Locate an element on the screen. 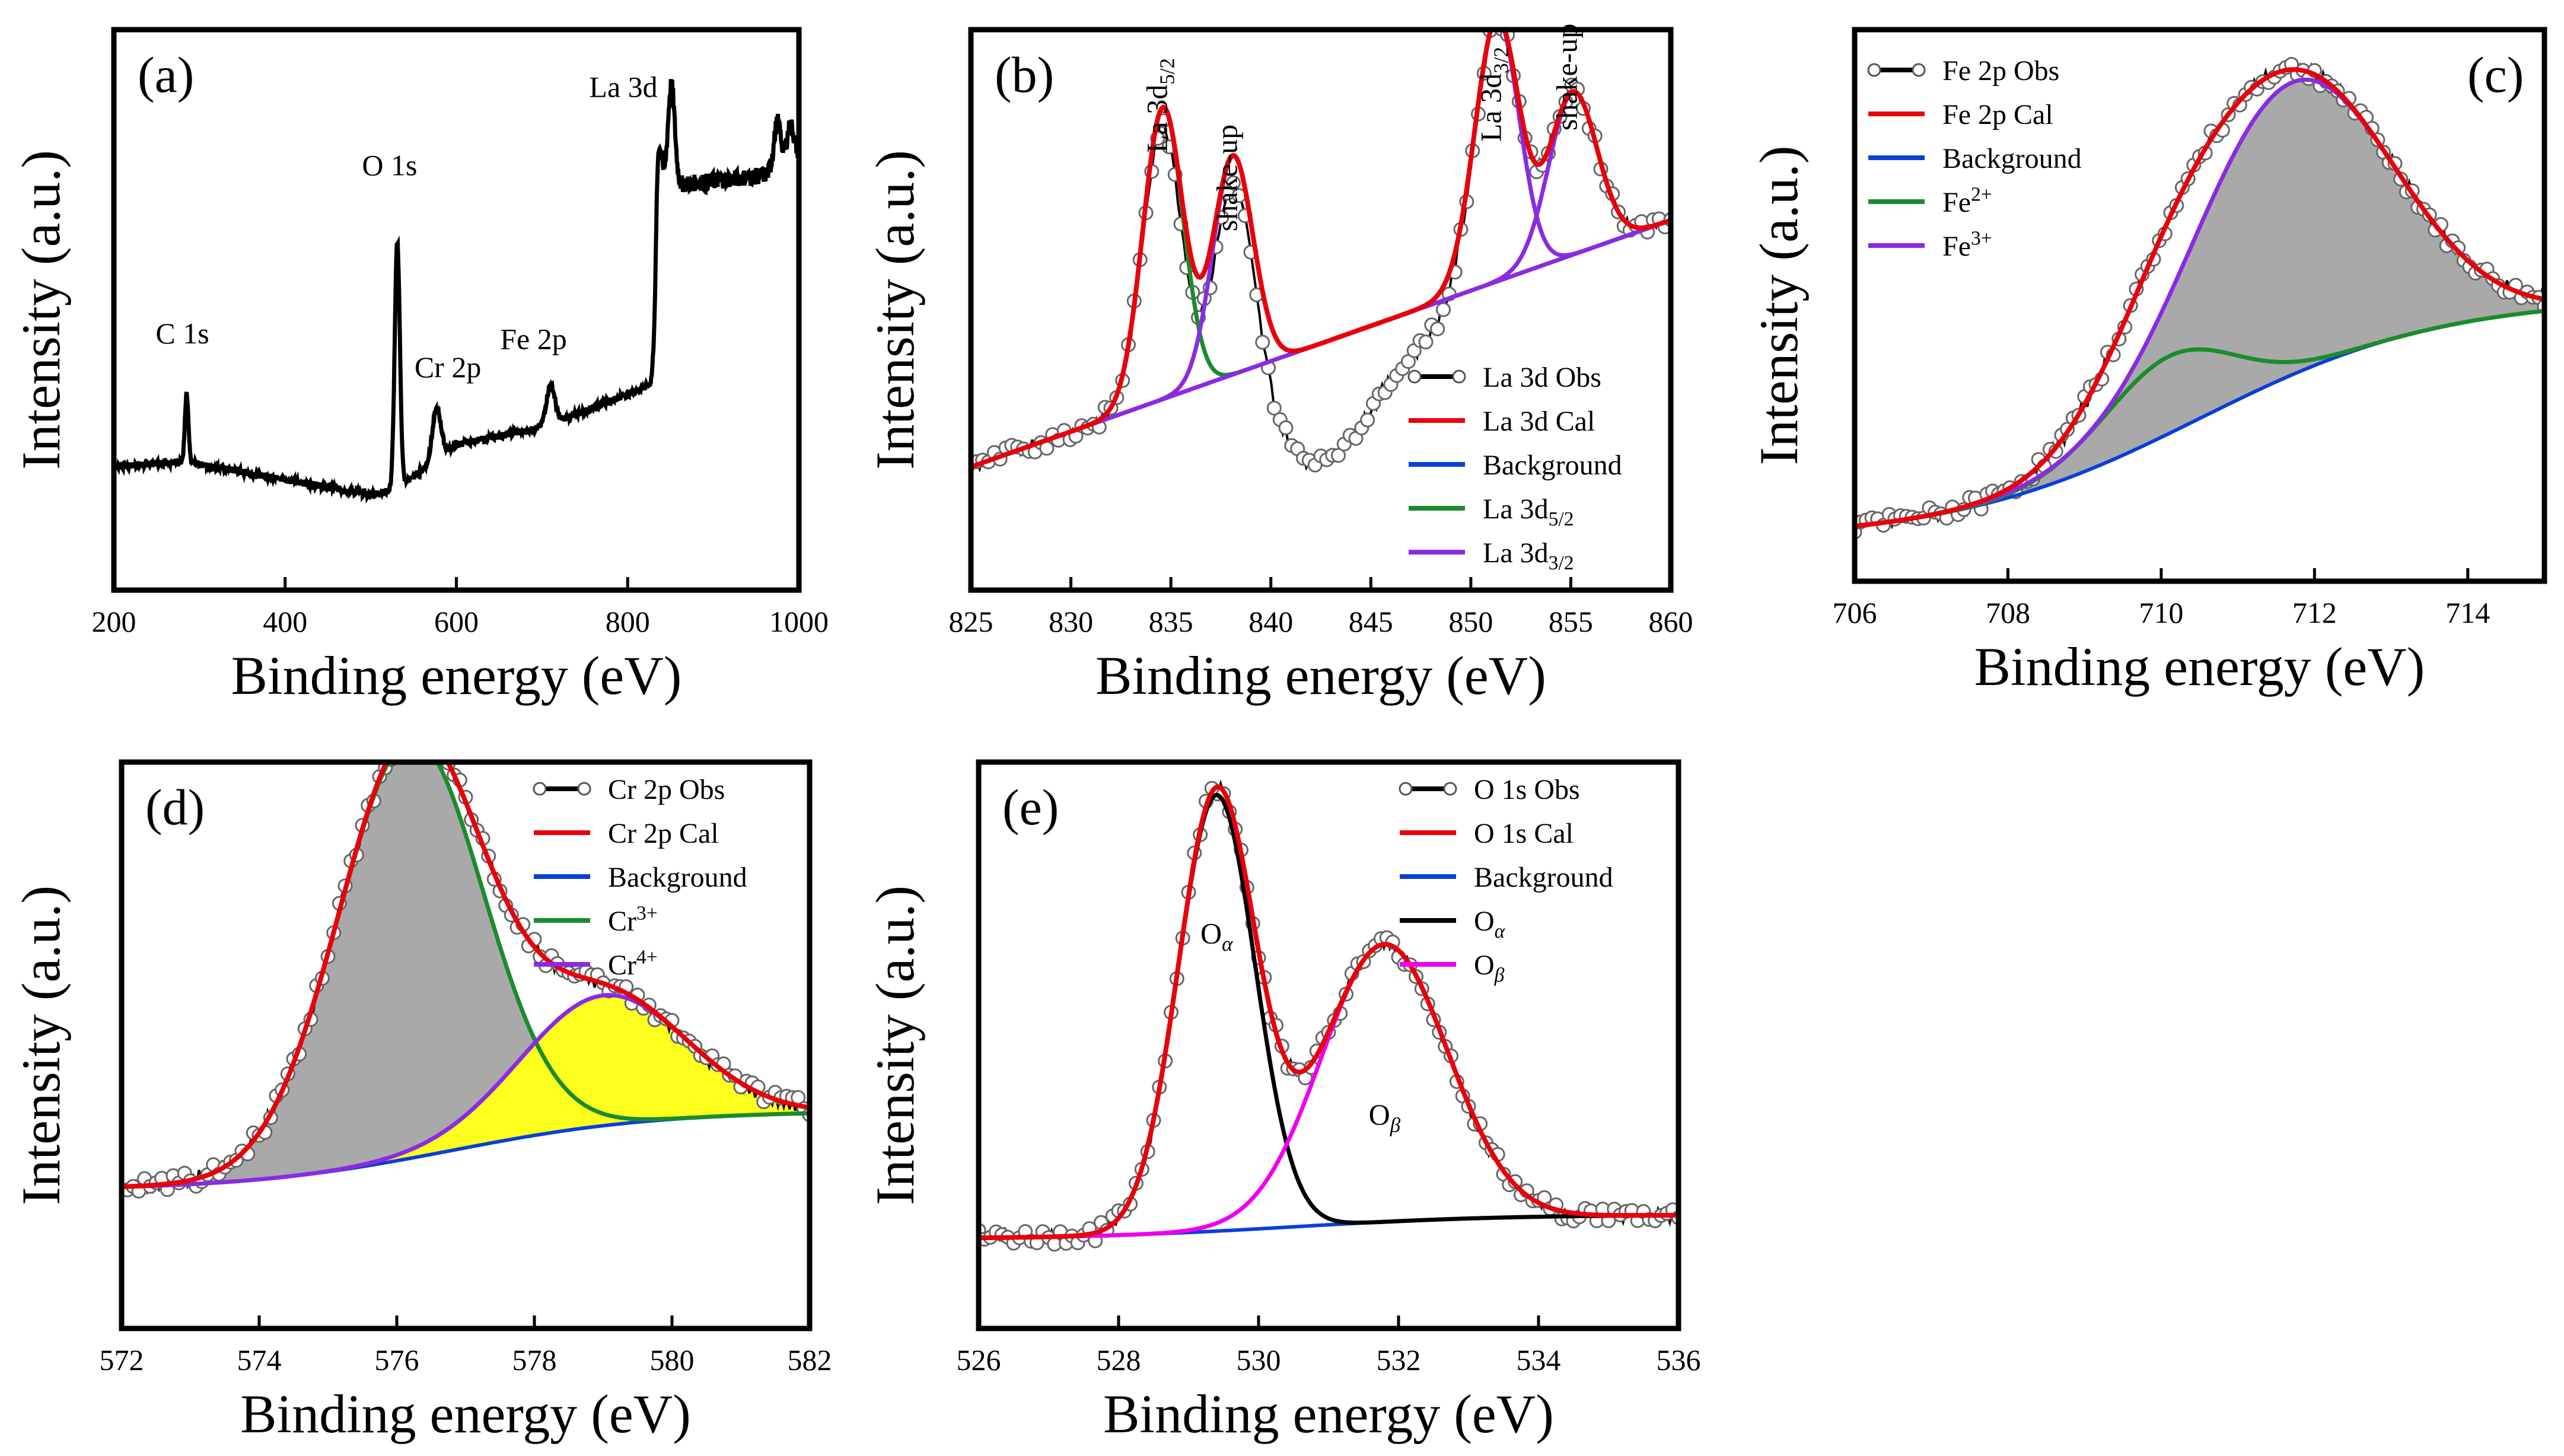 This screenshot has width=2564, height=1456. x-tick-label: 714 is located at coordinates (2467, 612).